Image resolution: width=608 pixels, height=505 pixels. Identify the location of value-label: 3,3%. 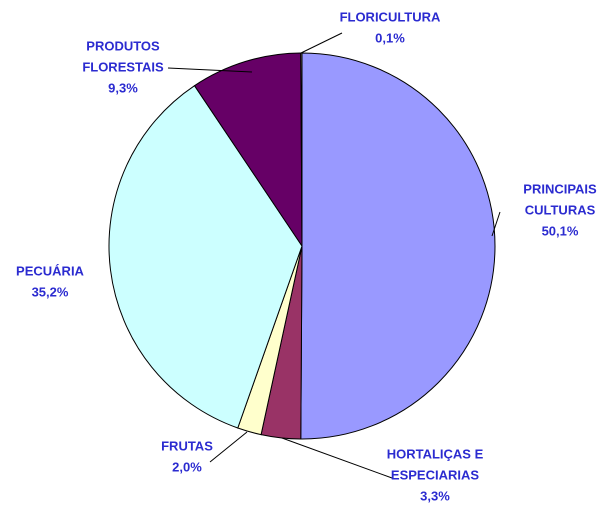
(435, 495).